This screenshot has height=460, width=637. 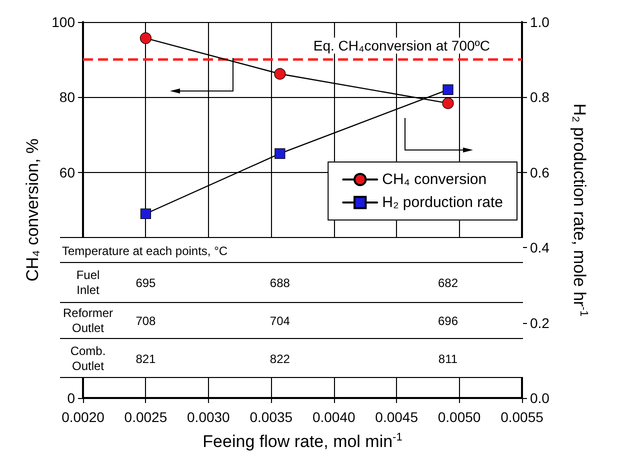 What do you see at coordinates (88, 359) in the screenshot?
I see `annotation: Comb. Outlet` at bounding box center [88, 359].